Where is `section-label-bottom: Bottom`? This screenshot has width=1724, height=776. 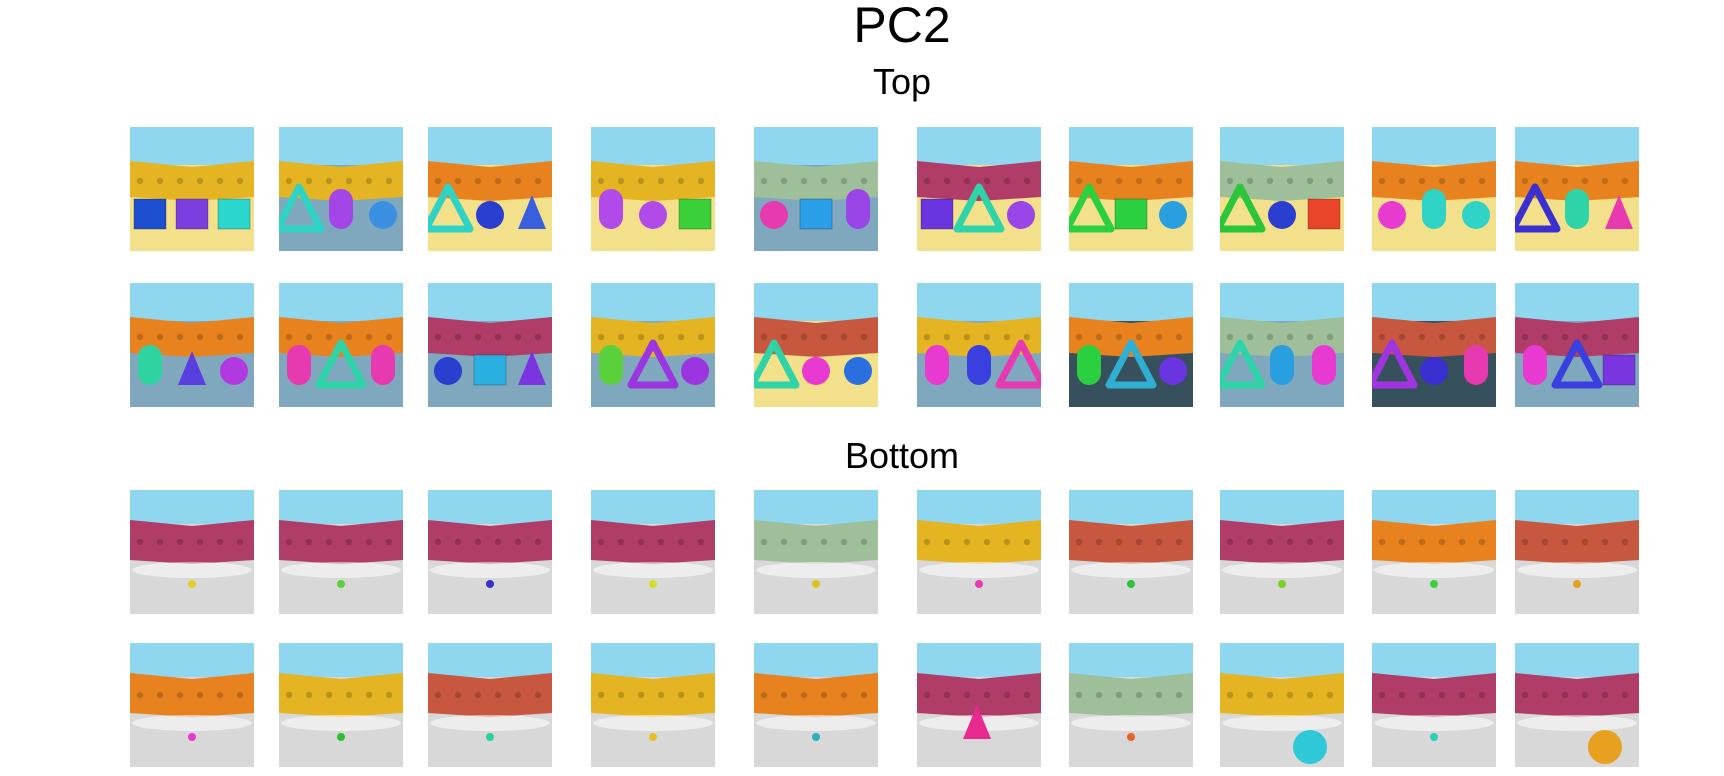
section-label-bottom: Bottom is located at coordinates (902, 455).